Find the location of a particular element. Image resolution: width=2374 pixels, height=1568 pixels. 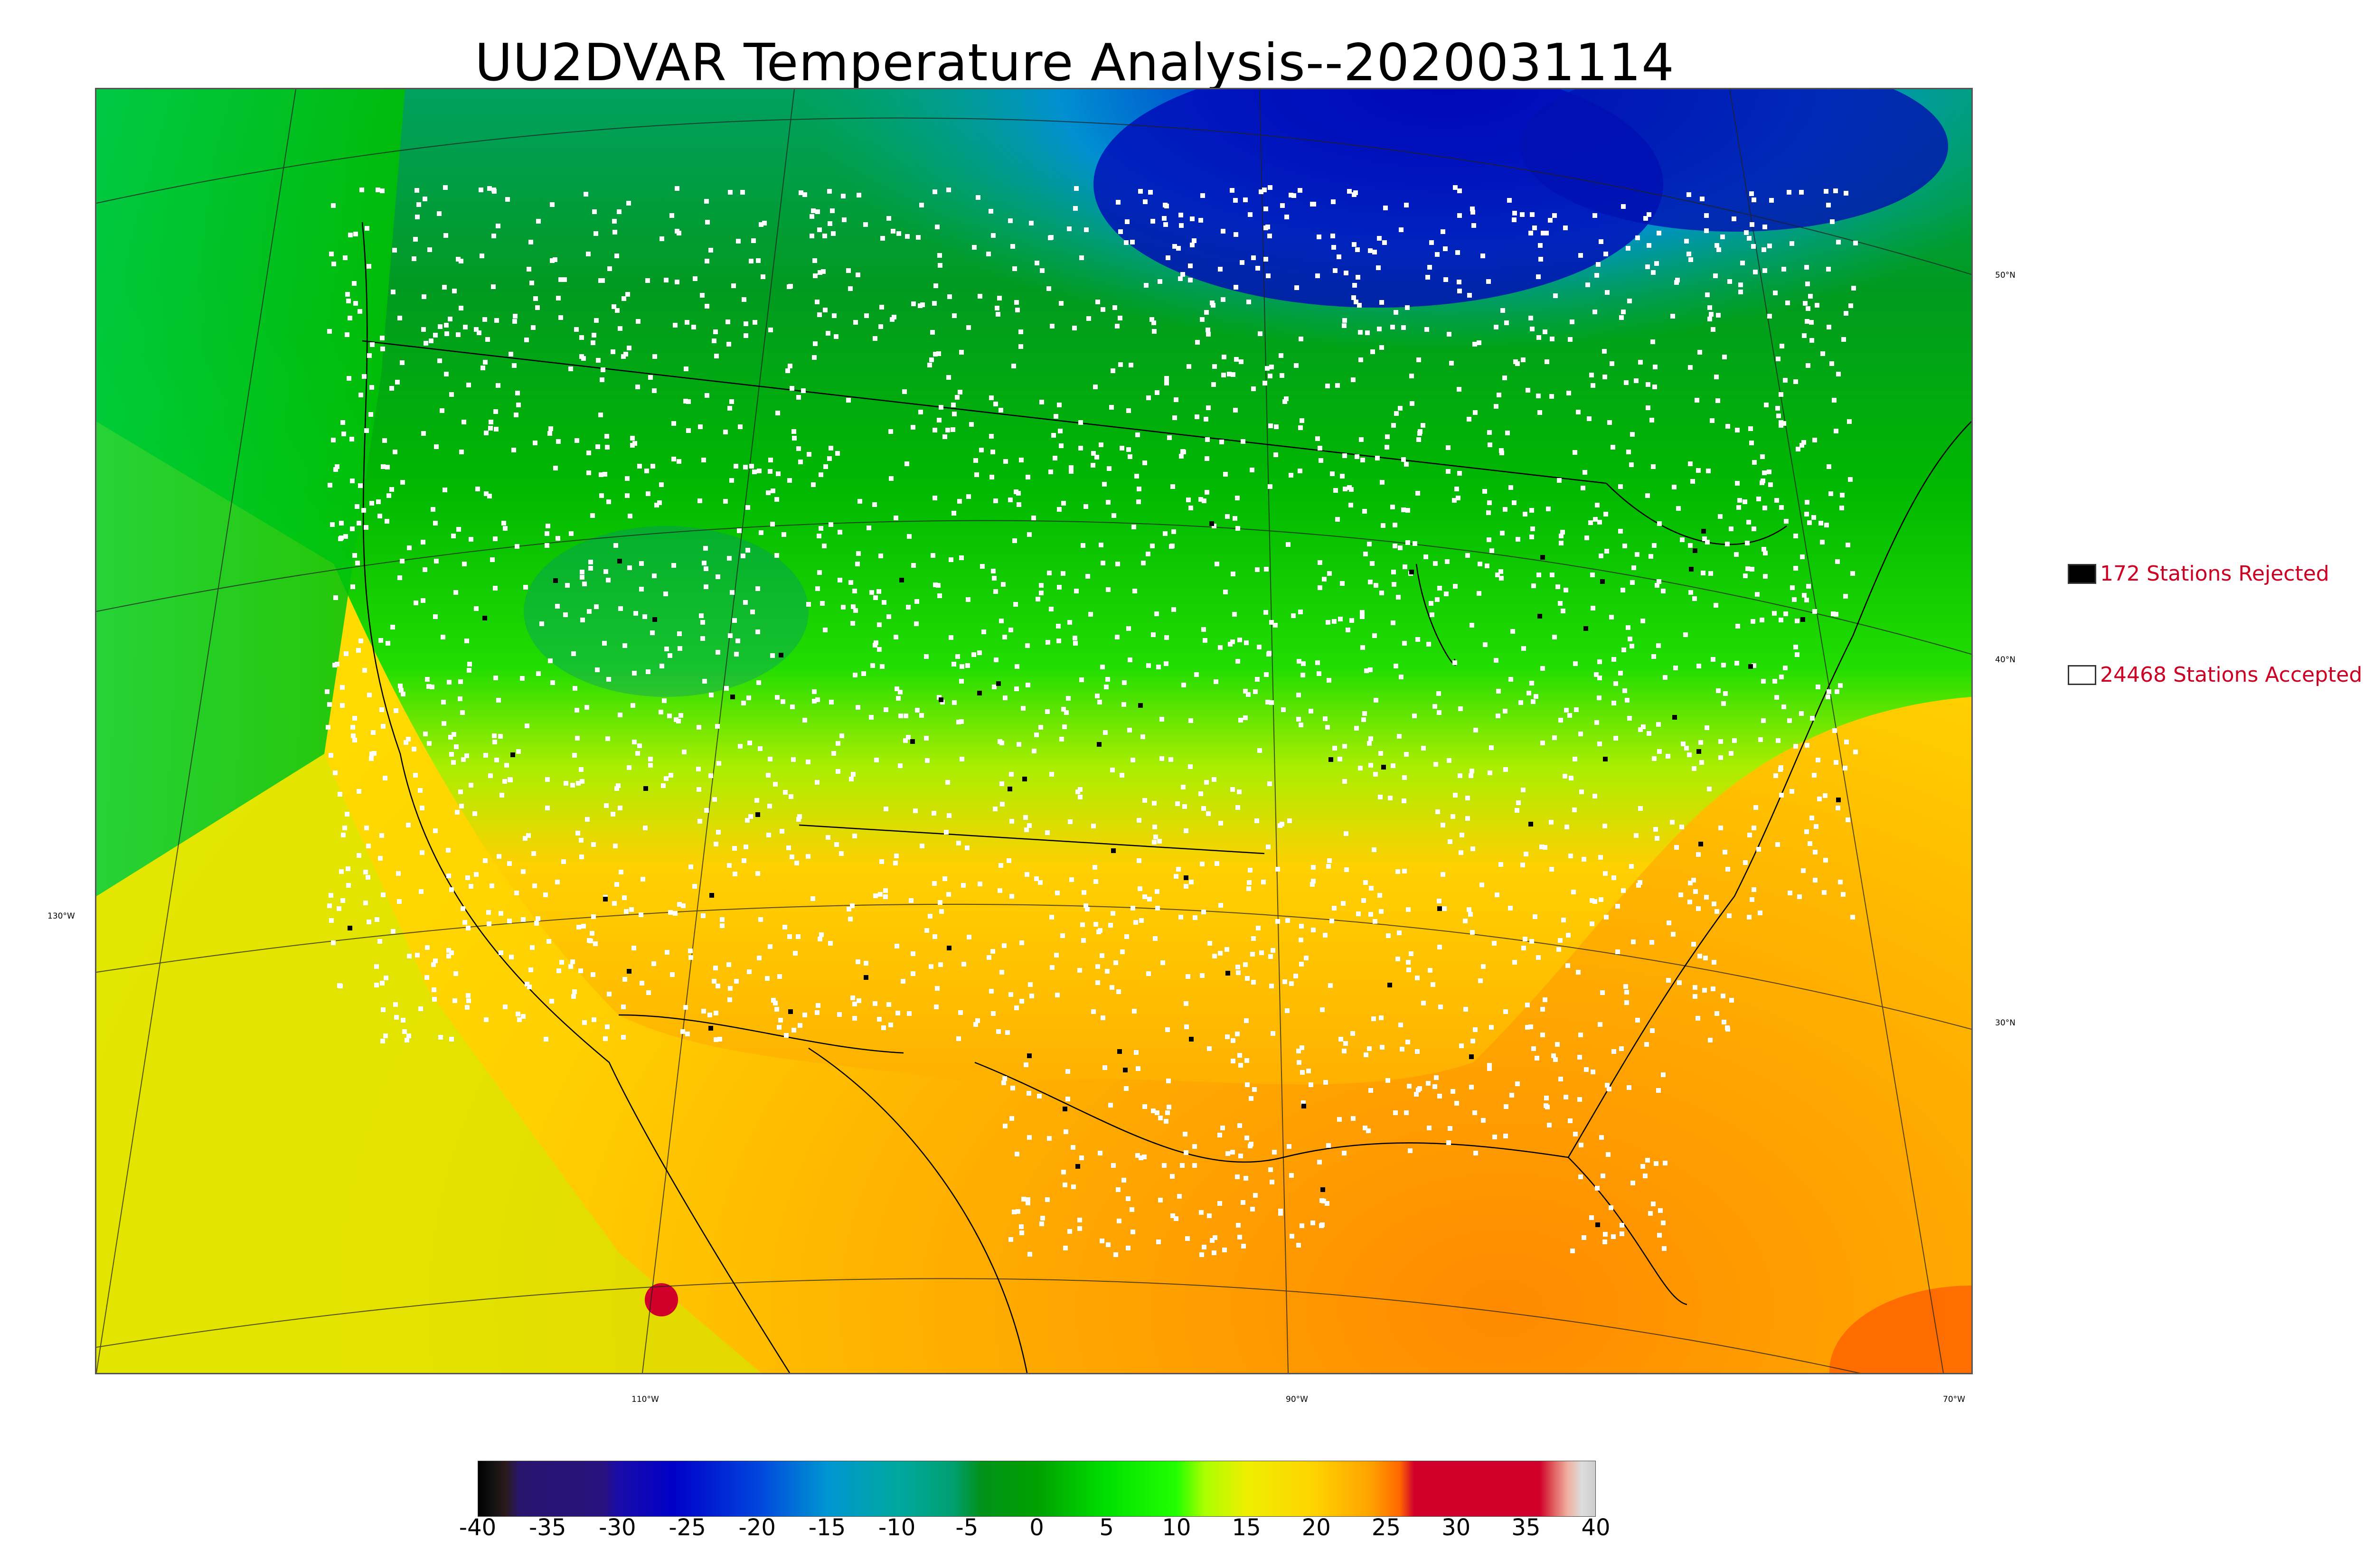

station-rejected-marker is located at coordinates (1698, 752).